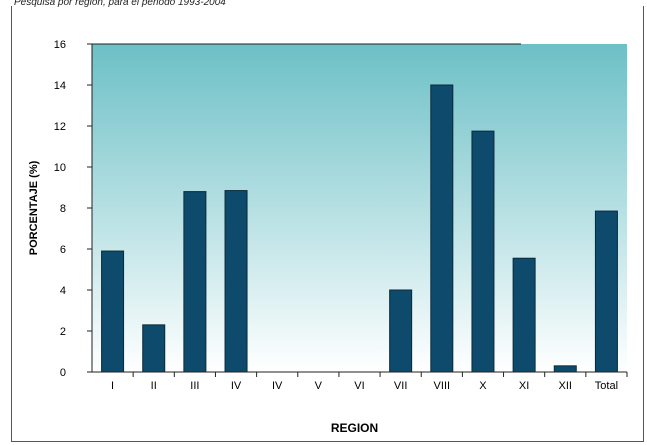 Image resolution: width=647 pixels, height=445 pixels. What do you see at coordinates (63, 250) in the screenshot?
I see `y-tick-label: 6` at bounding box center [63, 250].